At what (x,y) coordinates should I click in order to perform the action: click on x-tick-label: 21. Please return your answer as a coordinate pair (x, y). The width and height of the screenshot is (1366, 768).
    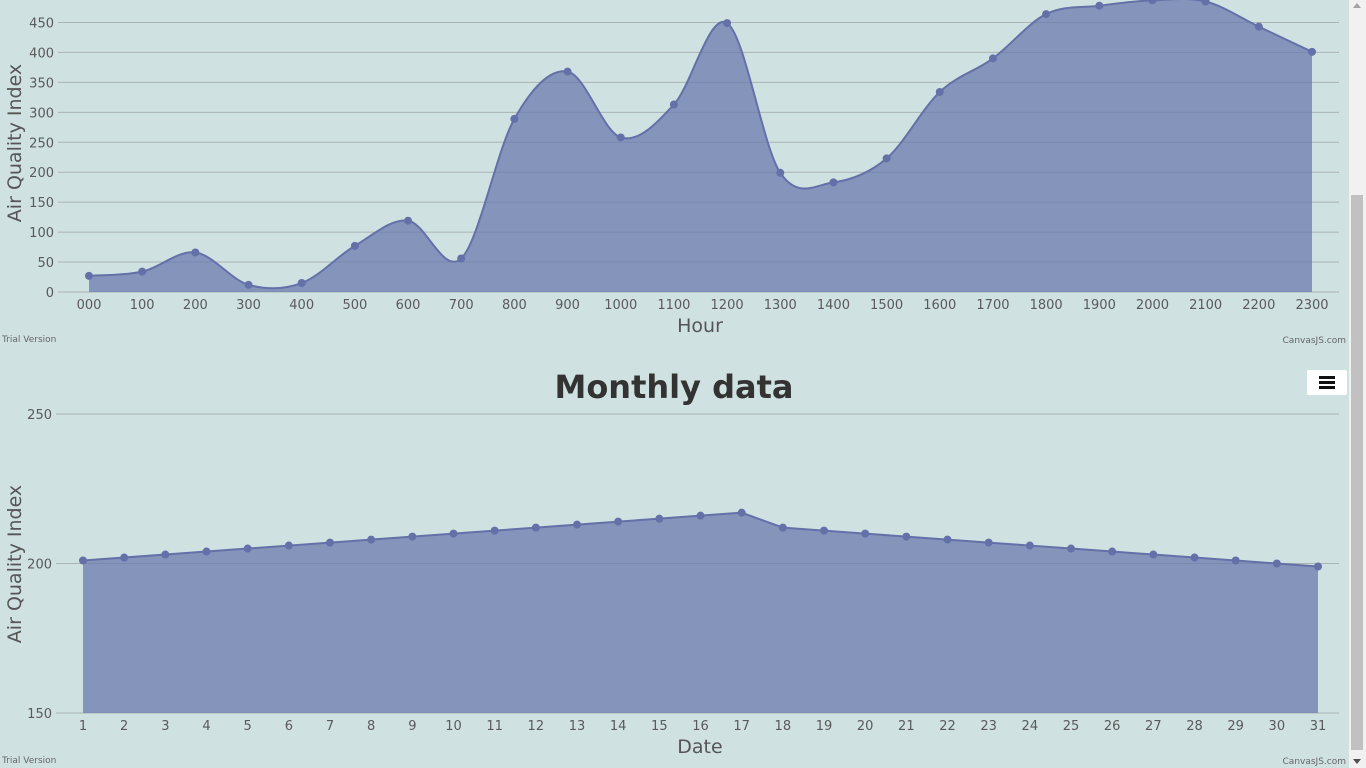
    Looking at the image, I should click on (906, 726).